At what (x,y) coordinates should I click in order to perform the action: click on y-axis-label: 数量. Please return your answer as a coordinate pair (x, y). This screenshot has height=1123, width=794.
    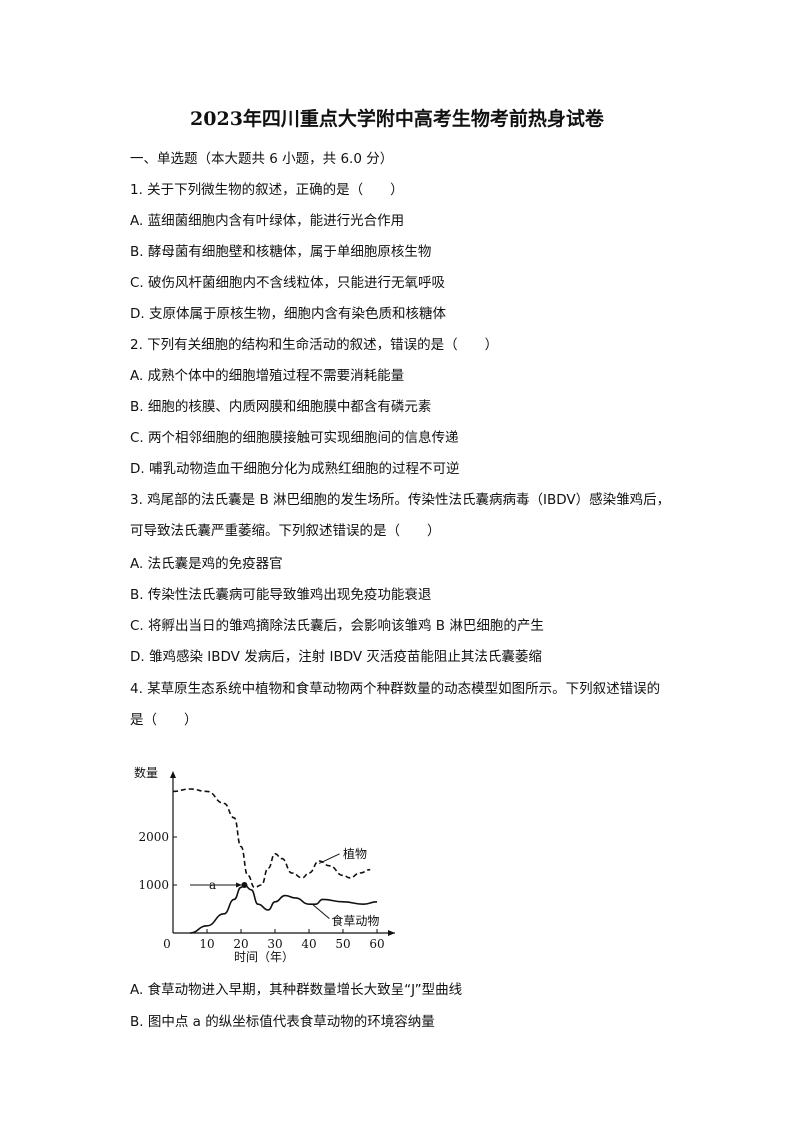
    Looking at the image, I should click on (146, 772).